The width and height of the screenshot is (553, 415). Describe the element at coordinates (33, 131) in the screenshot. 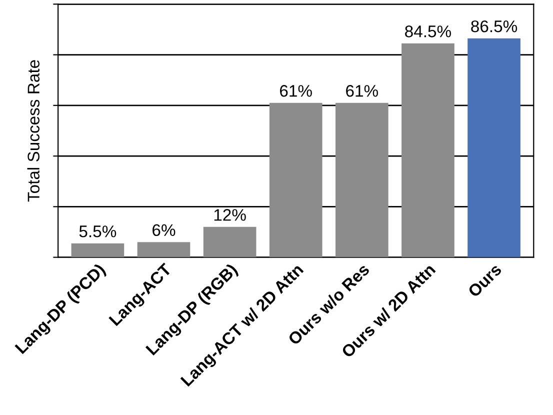

I see `y-axis-title: Total Success Rate` at that location.